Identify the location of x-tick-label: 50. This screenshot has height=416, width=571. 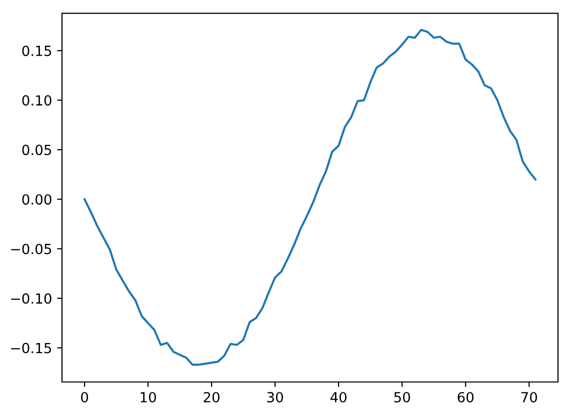
(402, 397).